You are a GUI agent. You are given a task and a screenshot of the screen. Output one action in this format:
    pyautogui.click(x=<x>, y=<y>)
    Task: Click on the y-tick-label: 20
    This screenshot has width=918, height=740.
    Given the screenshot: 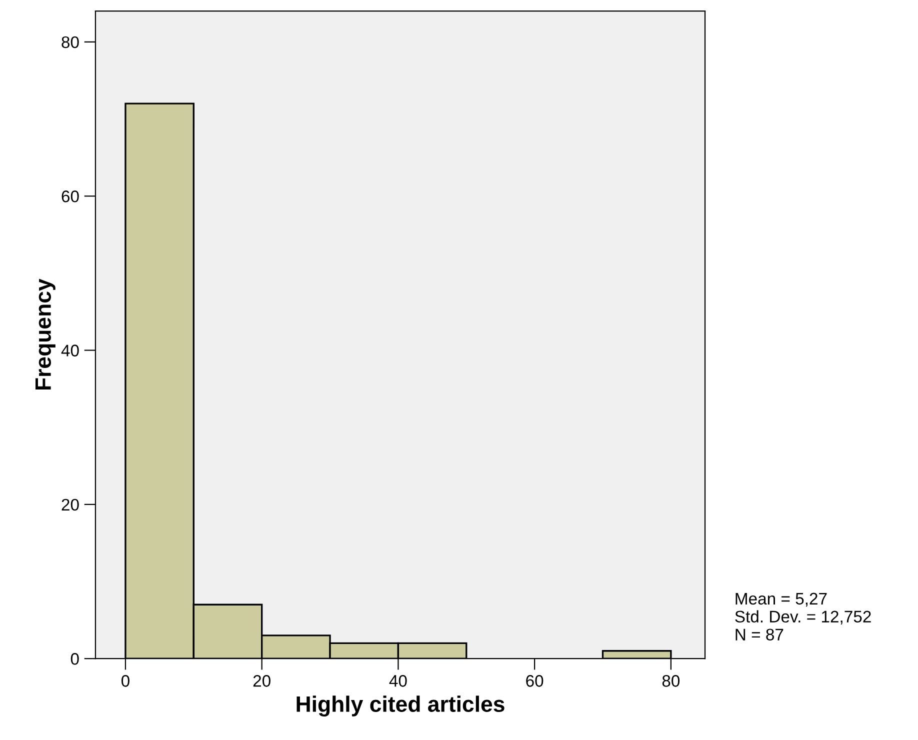 What is the action you would take?
    pyautogui.click(x=70, y=504)
    